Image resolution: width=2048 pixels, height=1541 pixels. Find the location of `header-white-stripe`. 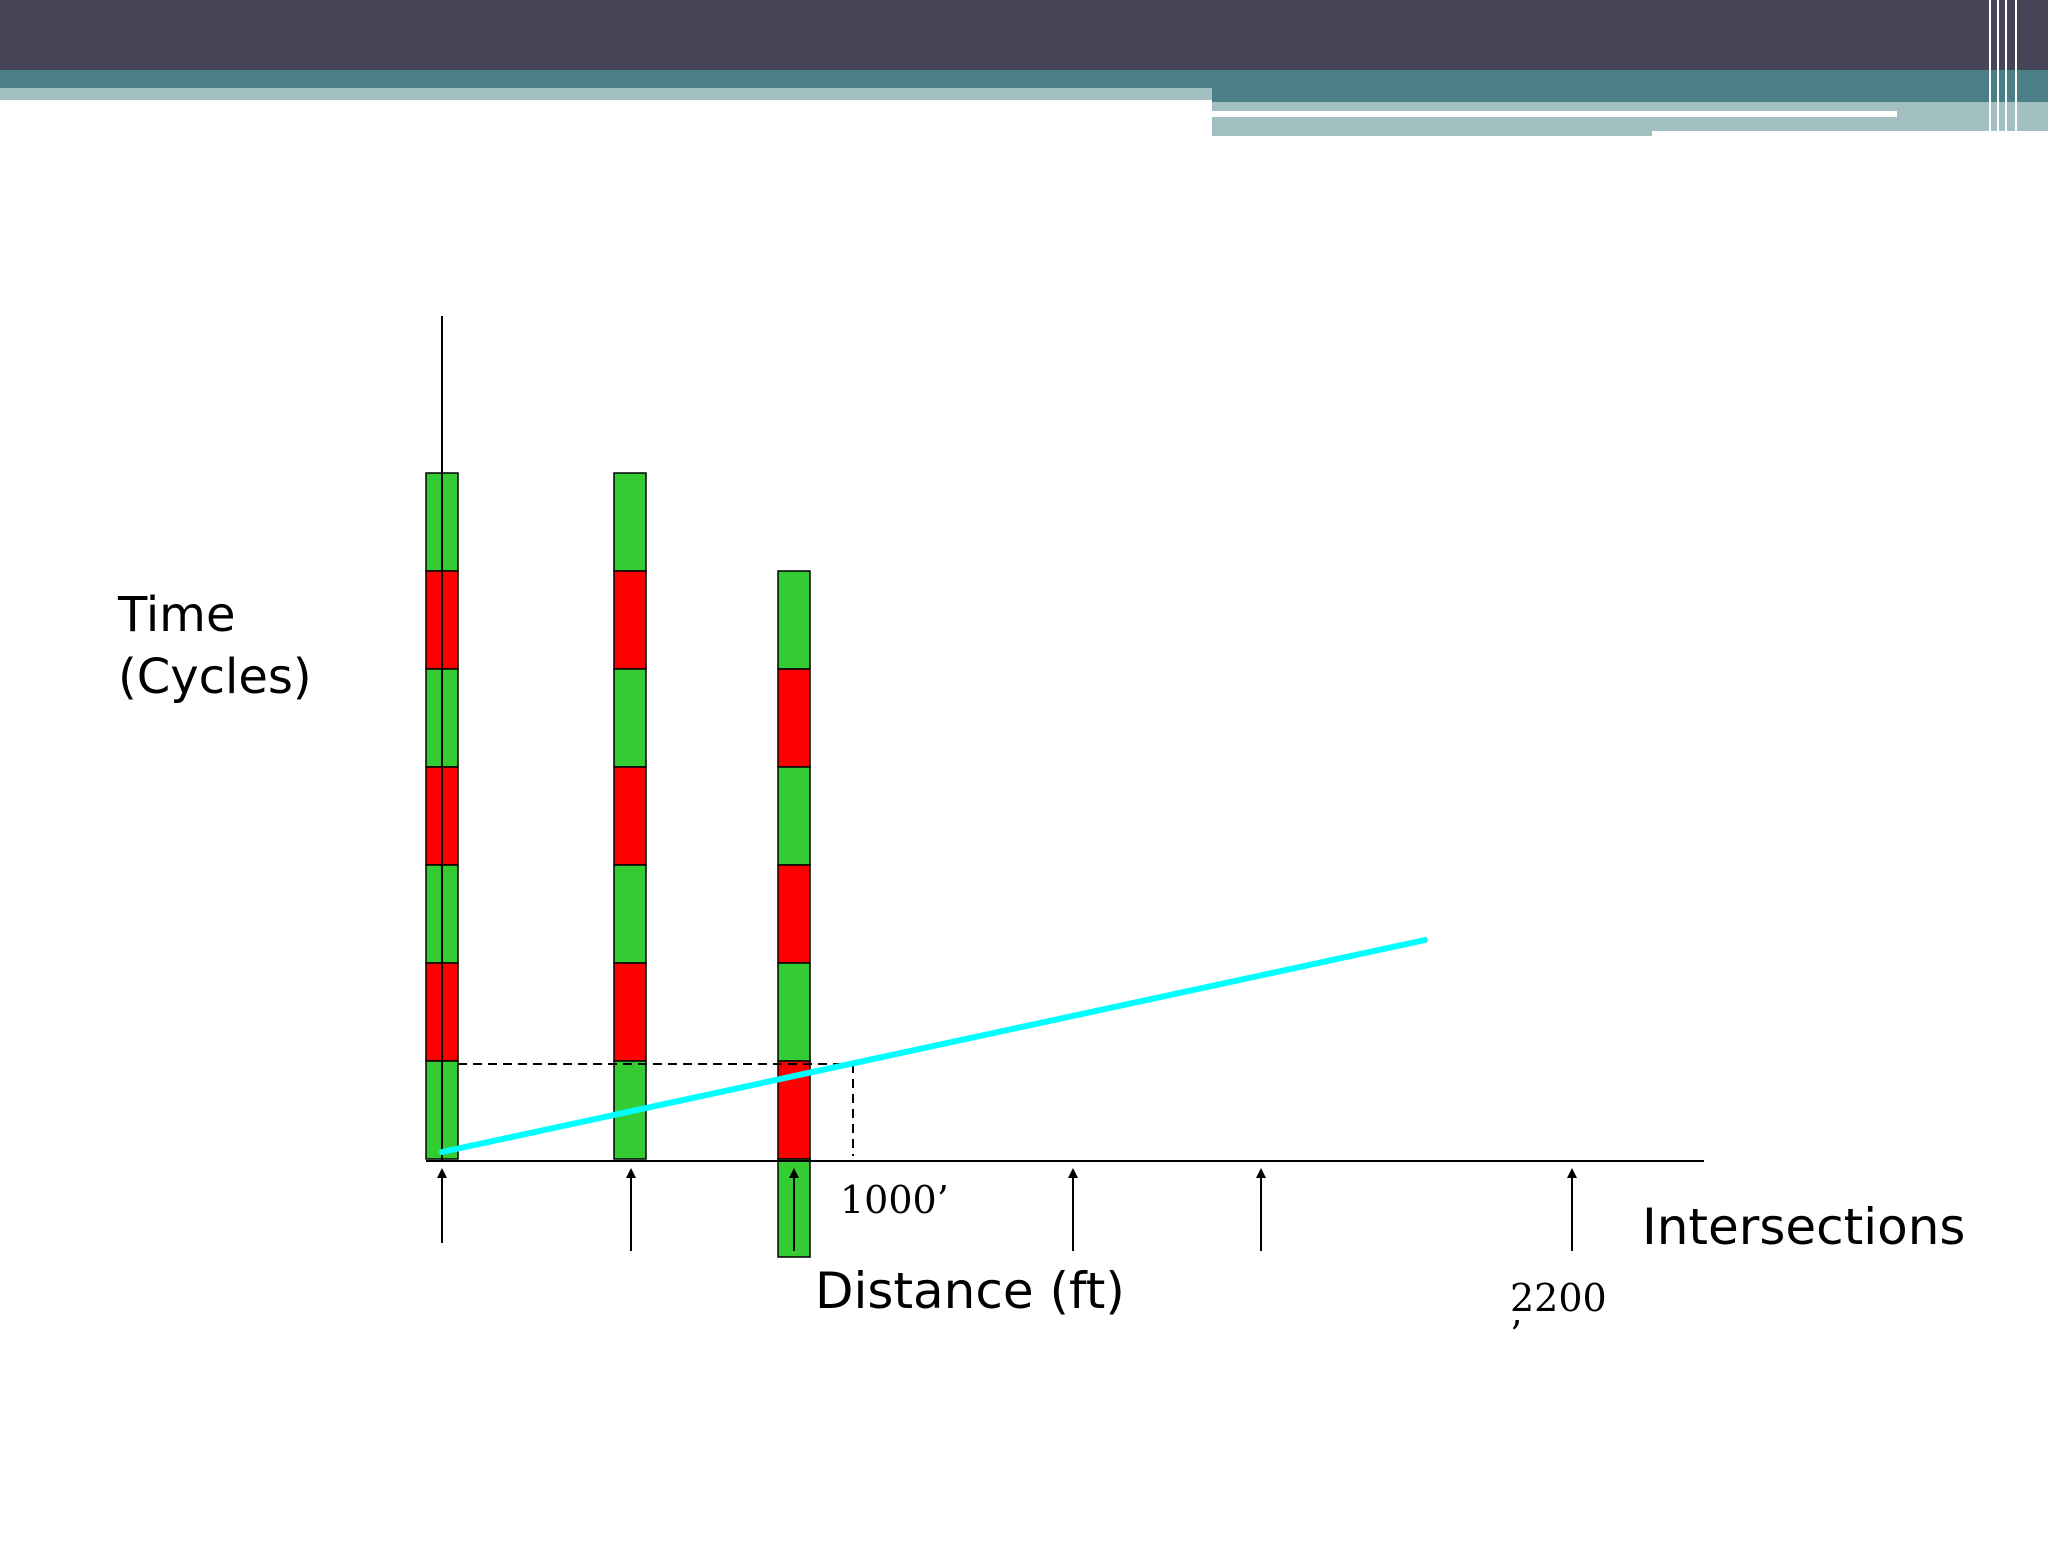

header-white-stripe is located at coordinates (1554, 114).